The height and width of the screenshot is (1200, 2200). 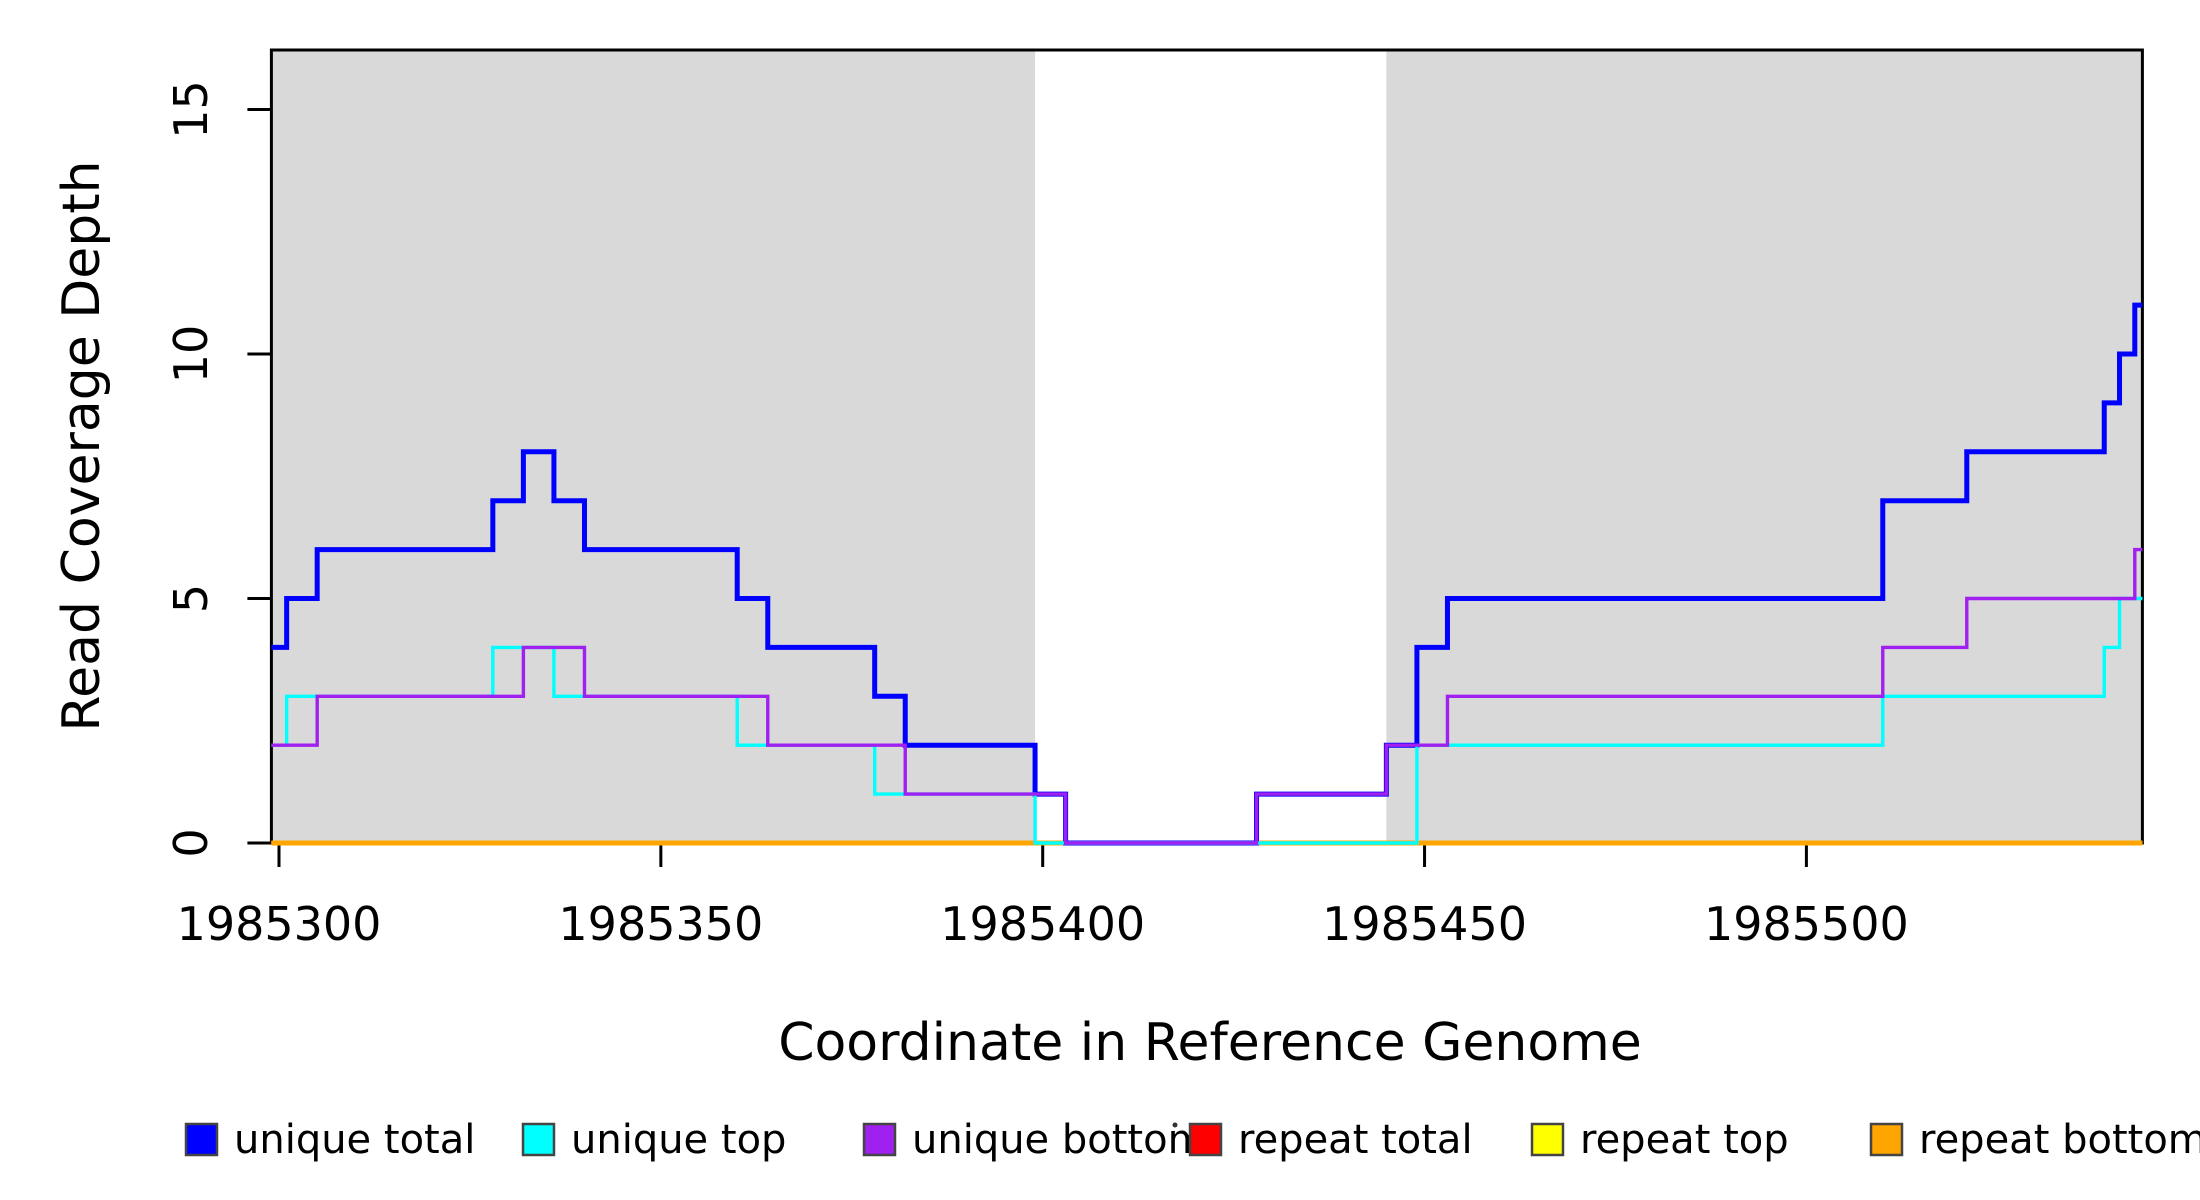 What do you see at coordinates (191, 842) in the screenshot?
I see `y-tick-label-0: 0` at bounding box center [191, 842].